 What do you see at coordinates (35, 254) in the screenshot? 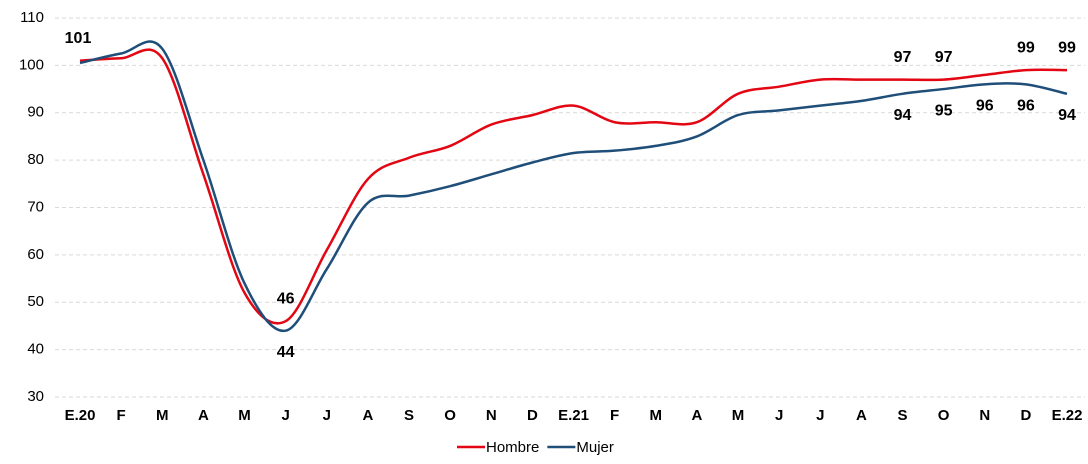
I see `y-tick-label: 60` at bounding box center [35, 254].